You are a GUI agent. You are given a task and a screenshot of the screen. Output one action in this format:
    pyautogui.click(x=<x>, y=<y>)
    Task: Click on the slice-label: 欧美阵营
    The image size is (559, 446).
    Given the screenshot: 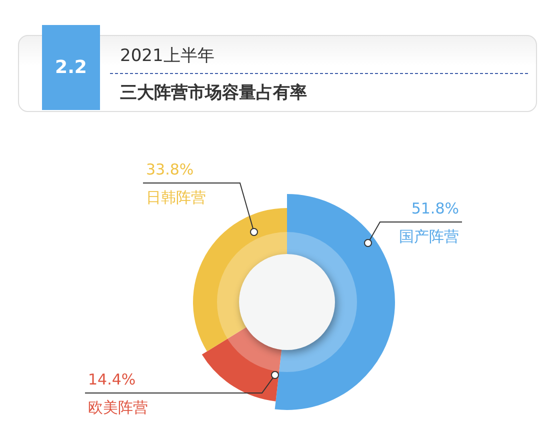 What is the action you would take?
    pyautogui.click(x=118, y=407)
    